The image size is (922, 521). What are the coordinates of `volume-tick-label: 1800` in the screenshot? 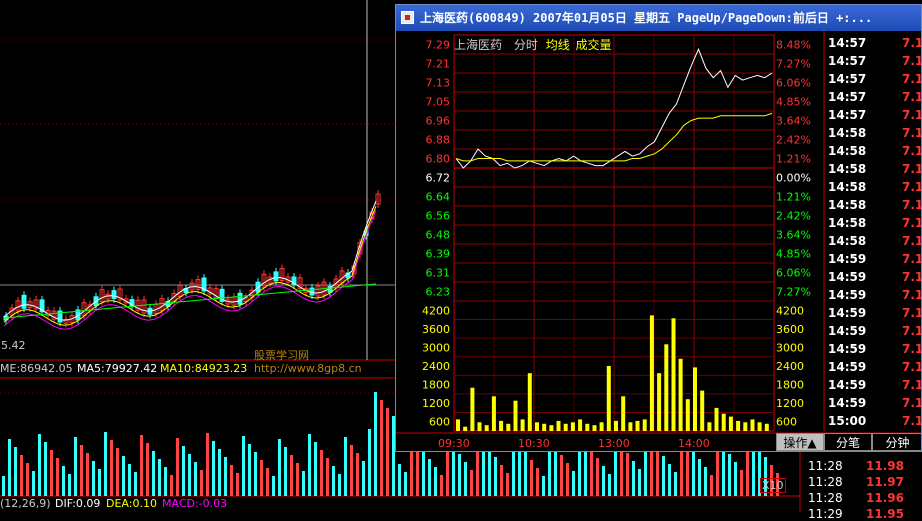 It's located at (436, 385).